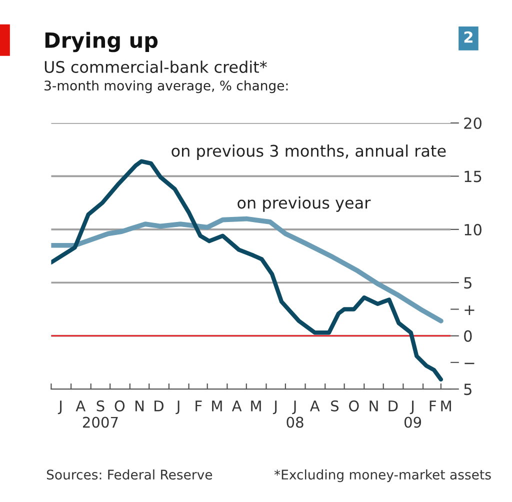  I want to click on y-tick-label: 20, so click(473, 123).